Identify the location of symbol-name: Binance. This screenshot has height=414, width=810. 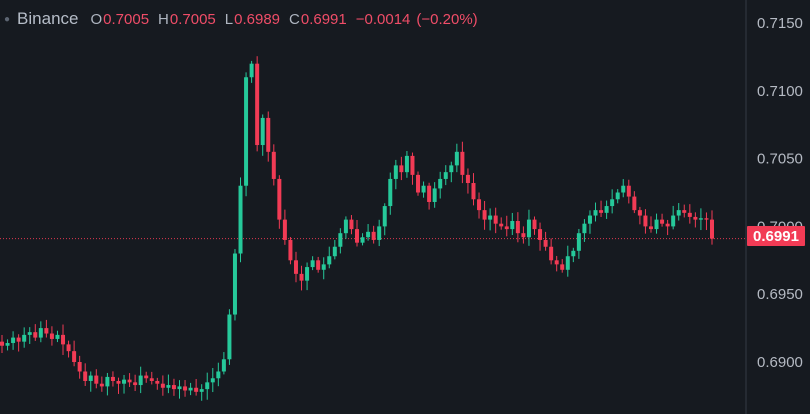
(48, 18).